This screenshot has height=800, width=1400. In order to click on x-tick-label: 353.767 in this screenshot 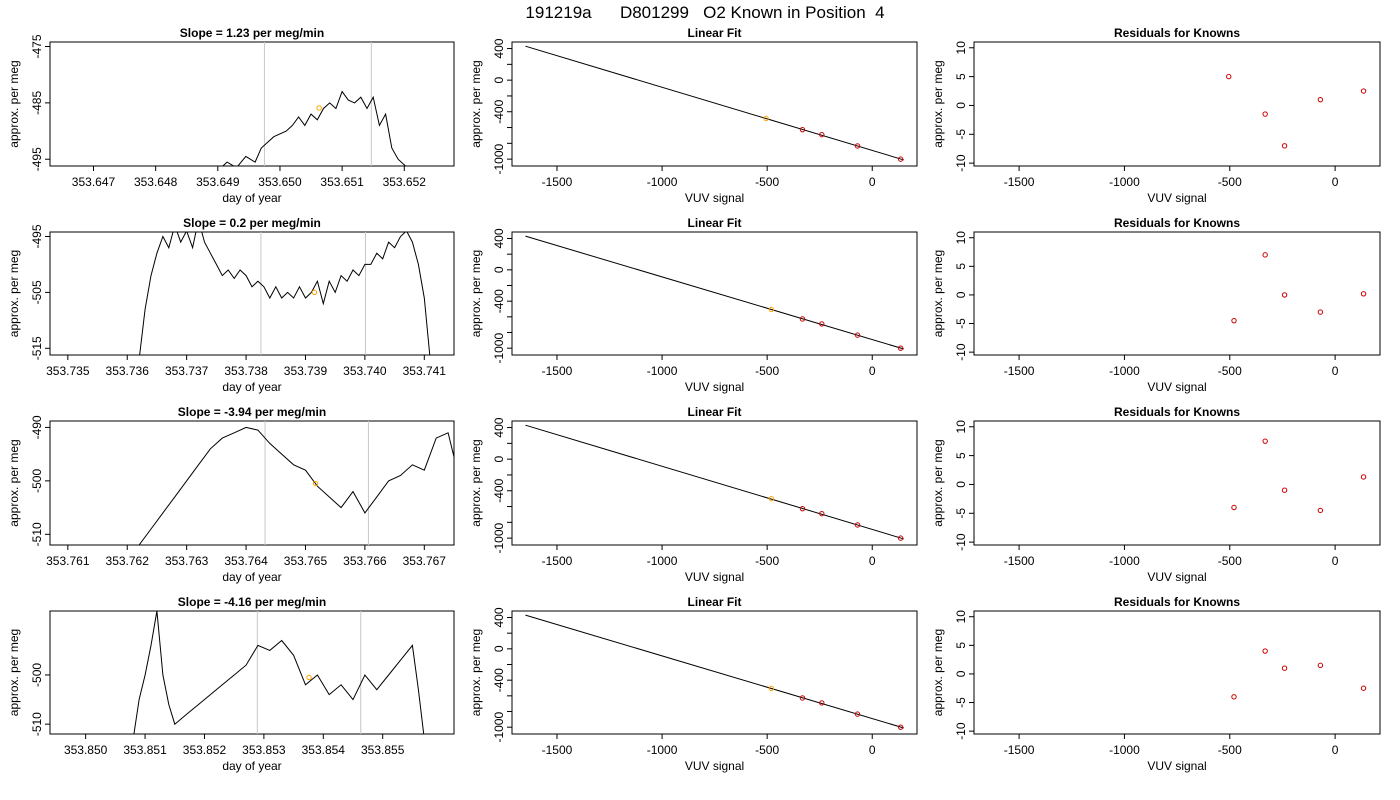, I will do `click(425, 561)`.